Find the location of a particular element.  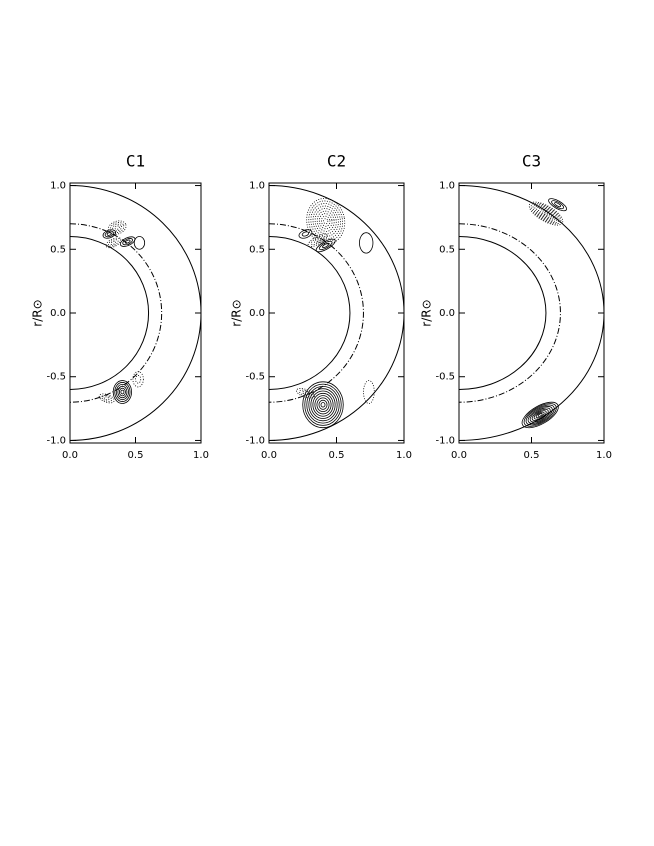

panel-title: C1 is located at coordinates (135, 161).